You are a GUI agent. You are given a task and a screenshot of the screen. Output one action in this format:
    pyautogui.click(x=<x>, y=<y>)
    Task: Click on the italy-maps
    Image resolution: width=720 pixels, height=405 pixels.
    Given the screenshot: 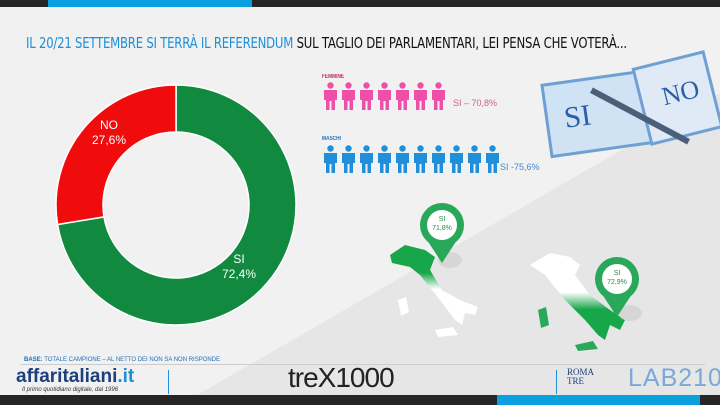 What is the action you would take?
    pyautogui.click(x=516, y=277)
    